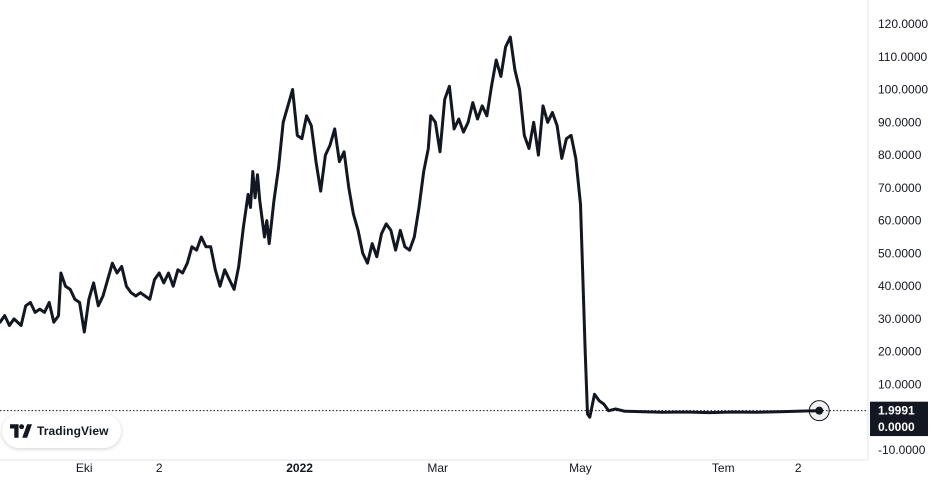 This screenshot has height=480, width=937. I want to click on x-axis: Eki 2 2022 Mar May Tem 2, so click(434, 467).